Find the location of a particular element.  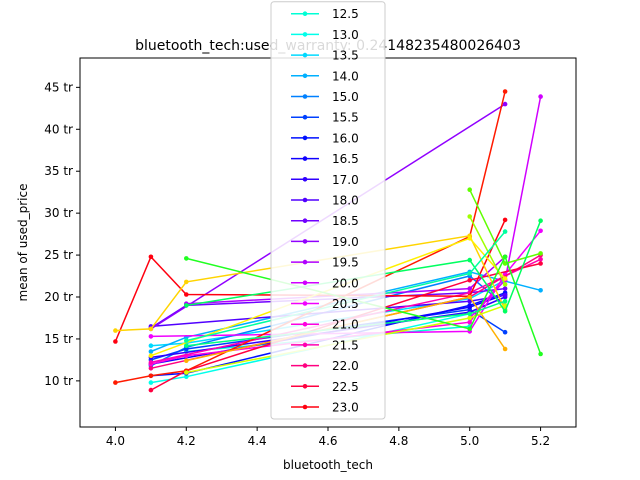

x-axis-label: bluetooth_tech is located at coordinates (328, 465).